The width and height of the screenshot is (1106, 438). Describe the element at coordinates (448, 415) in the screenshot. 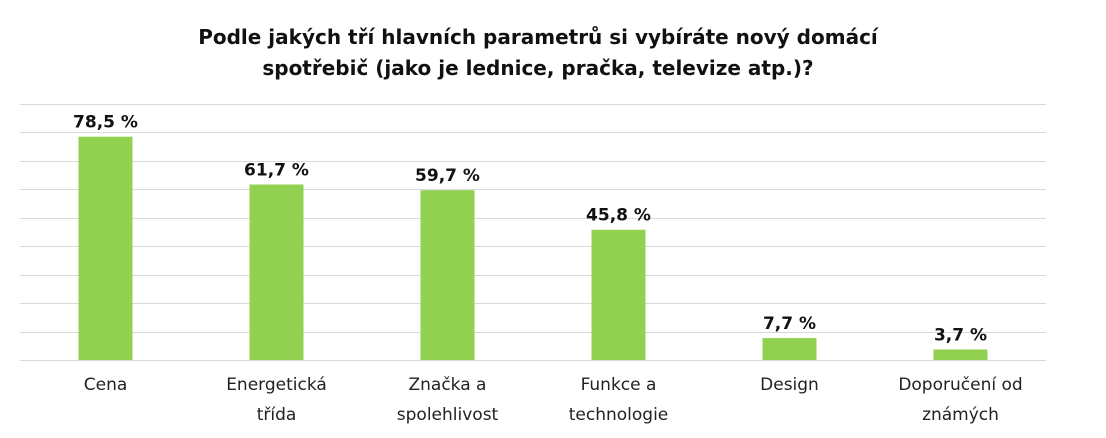

I see `category-label: spolehlivost` at that location.